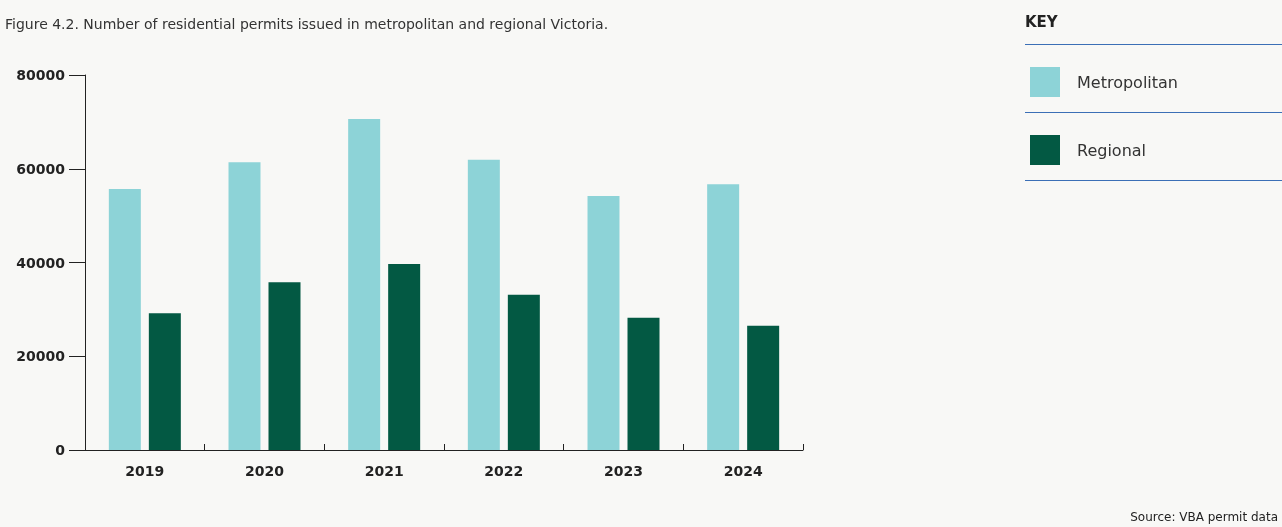 The width and height of the screenshot is (1282, 527). Describe the element at coordinates (145, 471) in the screenshot. I see `x-tick-label: 2019` at that location.